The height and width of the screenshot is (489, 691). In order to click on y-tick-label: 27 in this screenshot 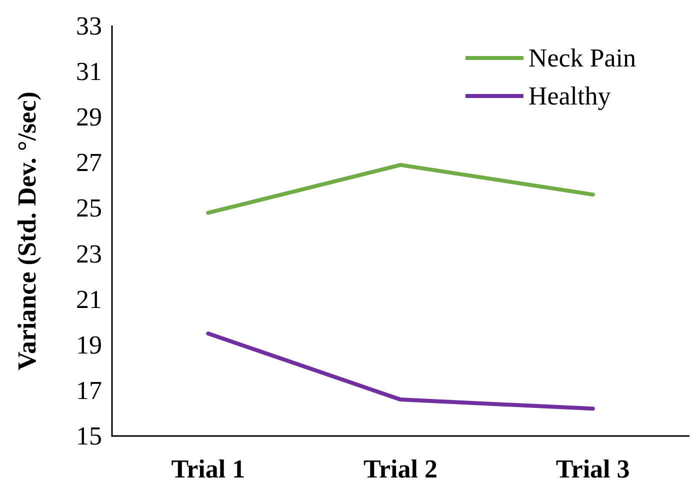, I will do `click(89, 163)`.